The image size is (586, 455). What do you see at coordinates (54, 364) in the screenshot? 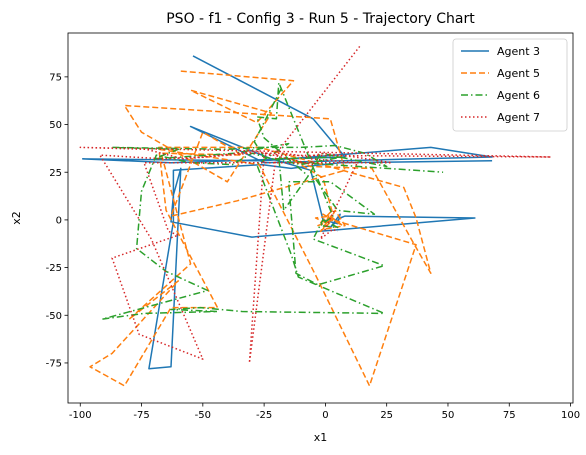
I see `y-tick-label: -75` at bounding box center [54, 364].